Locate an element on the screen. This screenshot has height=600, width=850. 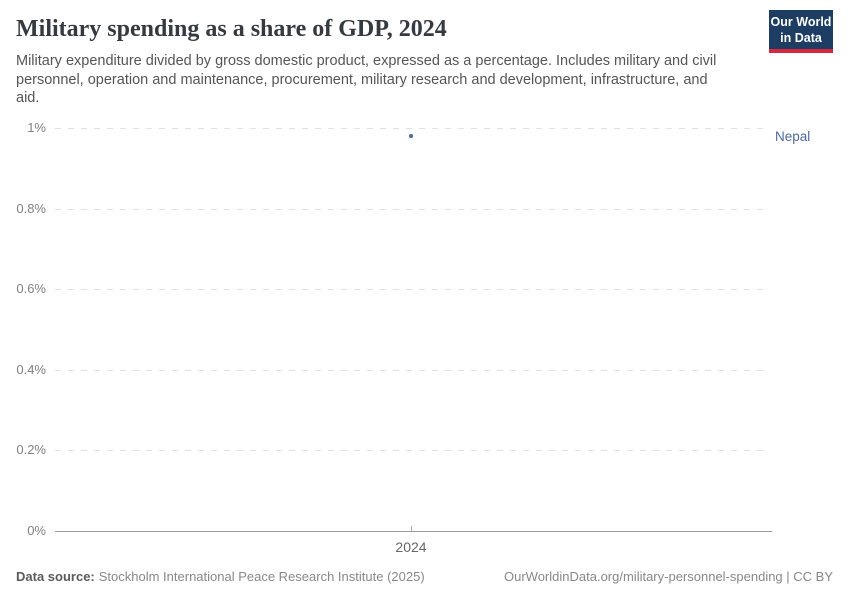
chart-subtitle-line: aid. is located at coordinates (28, 98).